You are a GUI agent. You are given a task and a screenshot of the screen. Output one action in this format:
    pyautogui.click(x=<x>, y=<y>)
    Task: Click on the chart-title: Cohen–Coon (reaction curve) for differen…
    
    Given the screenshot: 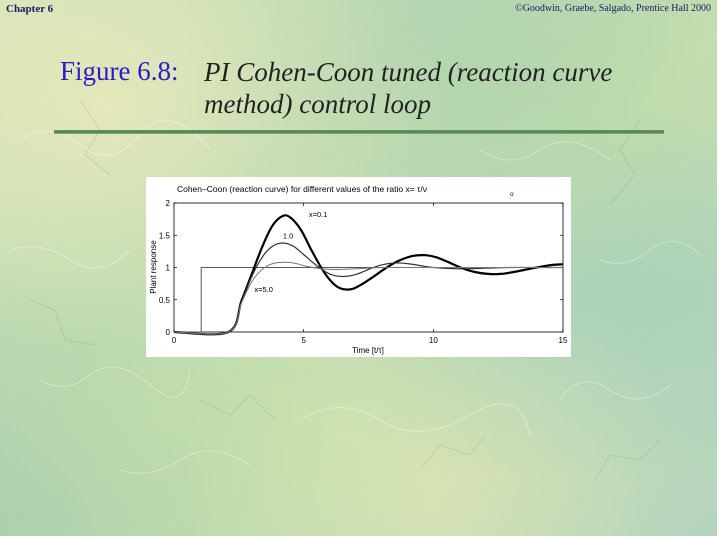 What is the action you would take?
    pyautogui.click(x=302, y=189)
    